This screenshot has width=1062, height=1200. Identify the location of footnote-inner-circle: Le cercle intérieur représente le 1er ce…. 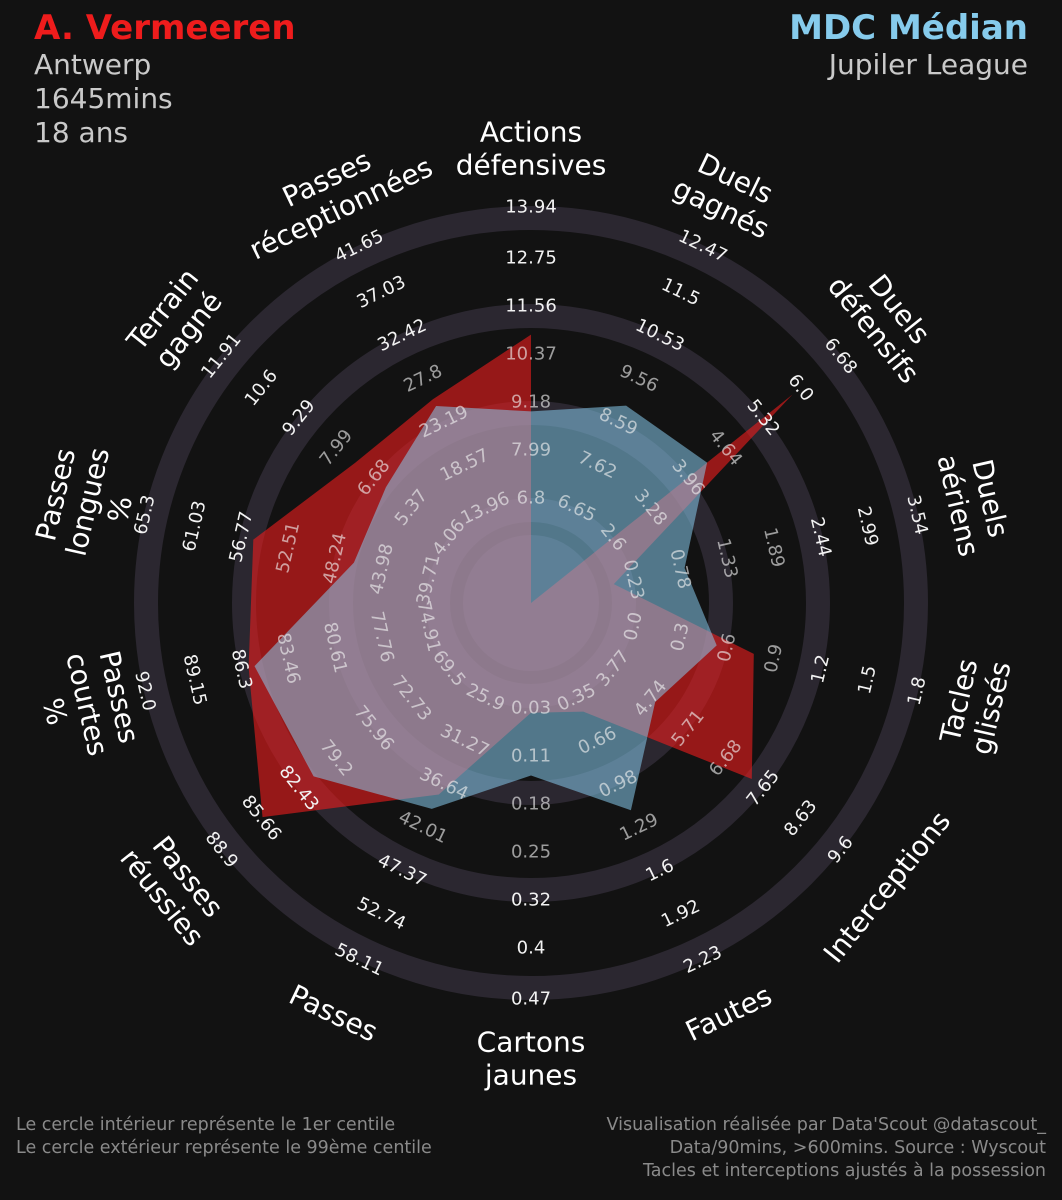
(206, 1125).